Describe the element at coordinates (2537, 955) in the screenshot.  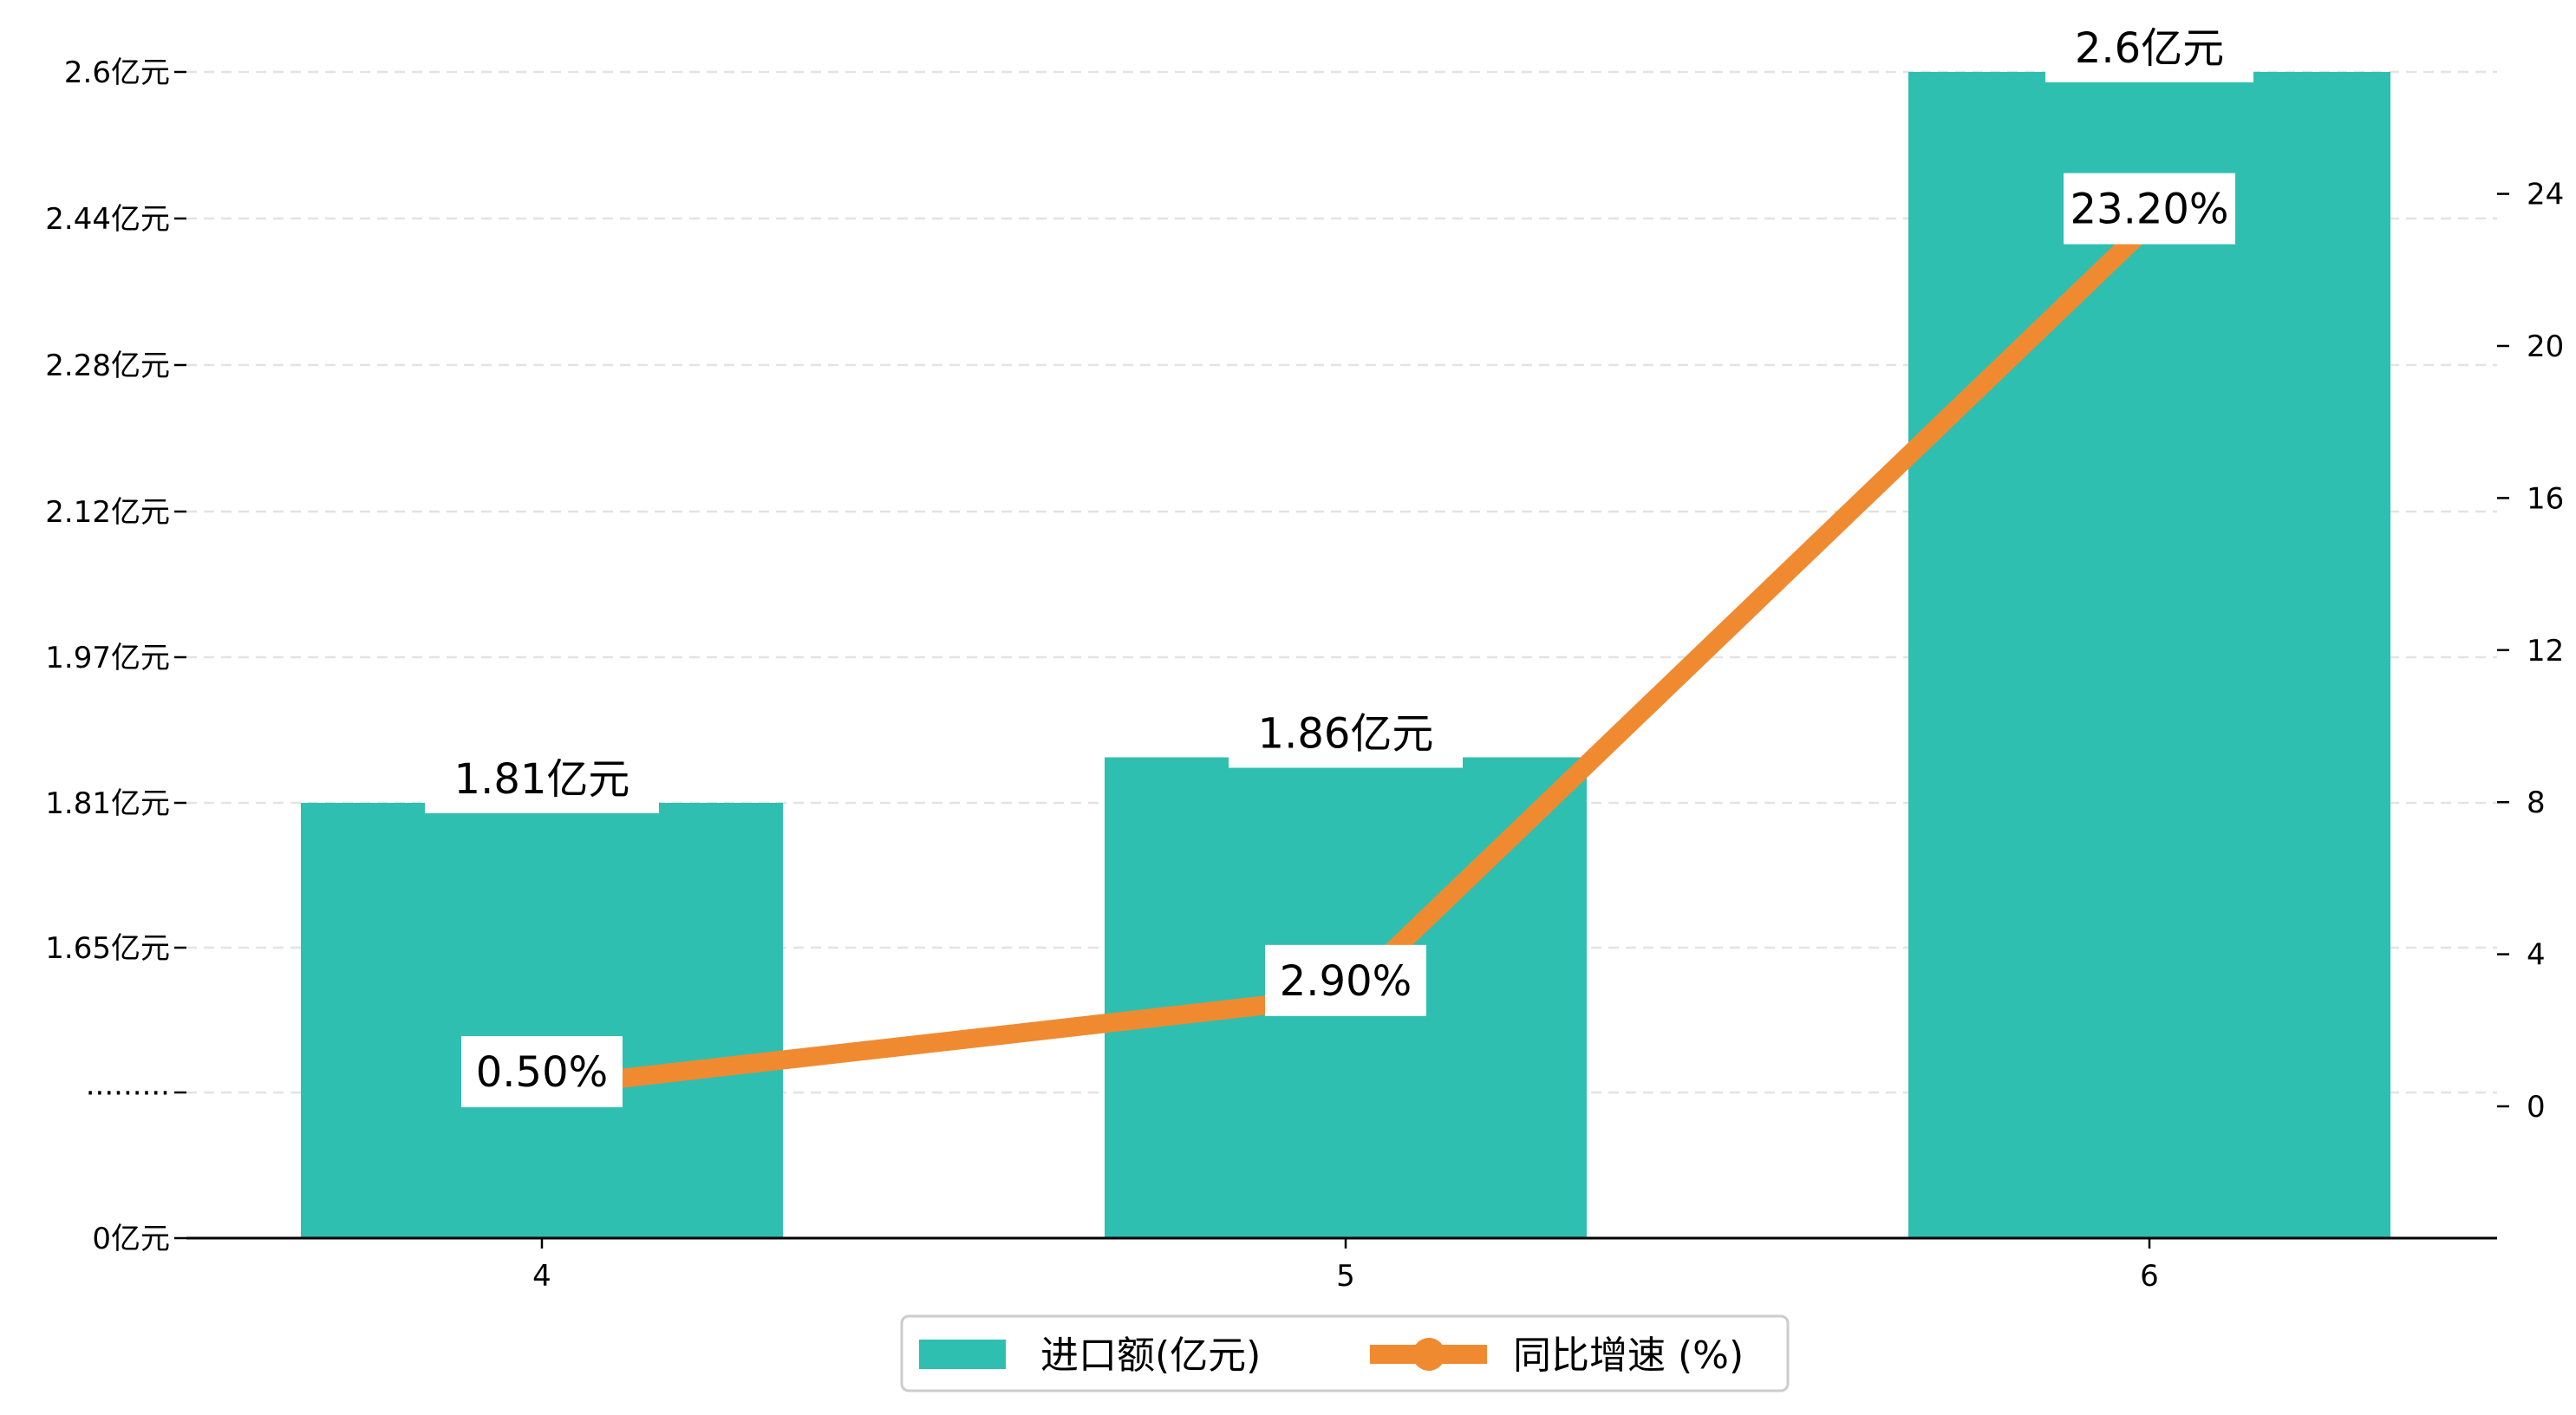
I see `y-right-tick-label: 4` at that location.